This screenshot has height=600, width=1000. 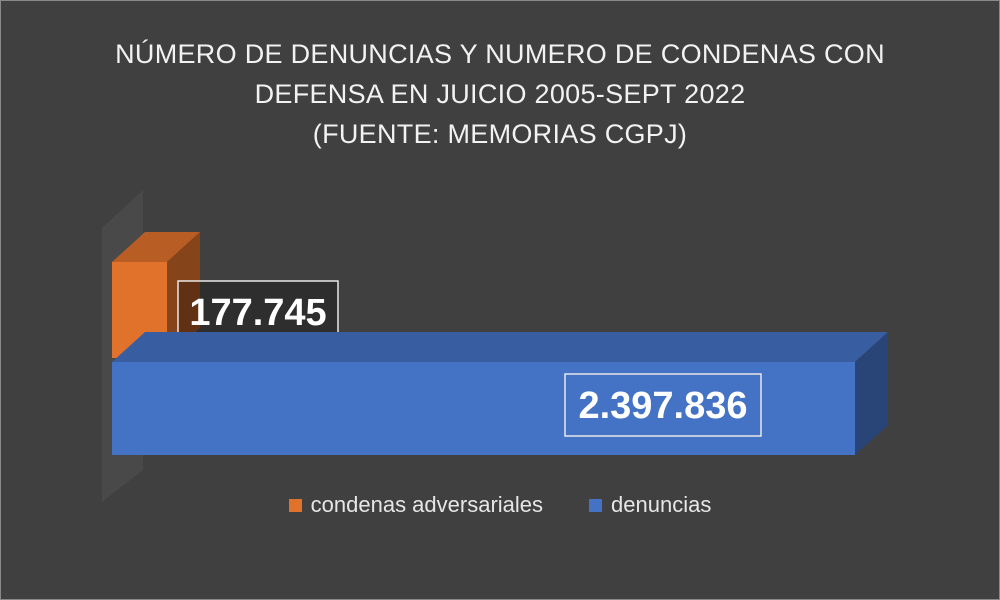 What do you see at coordinates (257, 313) in the screenshot?
I see `data-label-condenas: 177.745` at bounding box center [257, 313].